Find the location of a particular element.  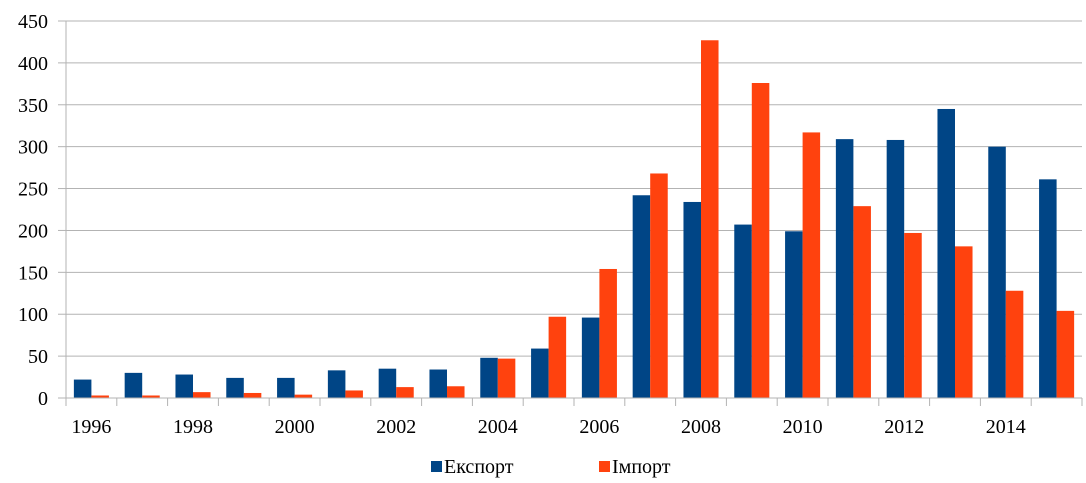

bar-Імпорт-2011 is located at coordinates (862, 302).